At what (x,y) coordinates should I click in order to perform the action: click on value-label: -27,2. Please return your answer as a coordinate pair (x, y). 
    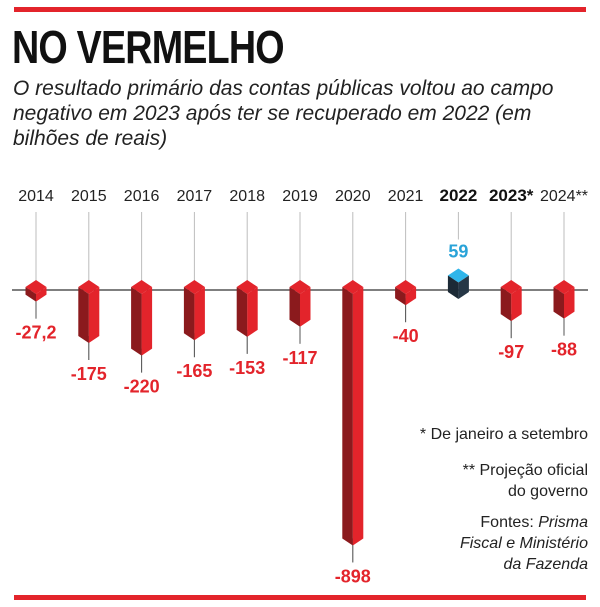
    Looking at the image, I should click on (35, 333).